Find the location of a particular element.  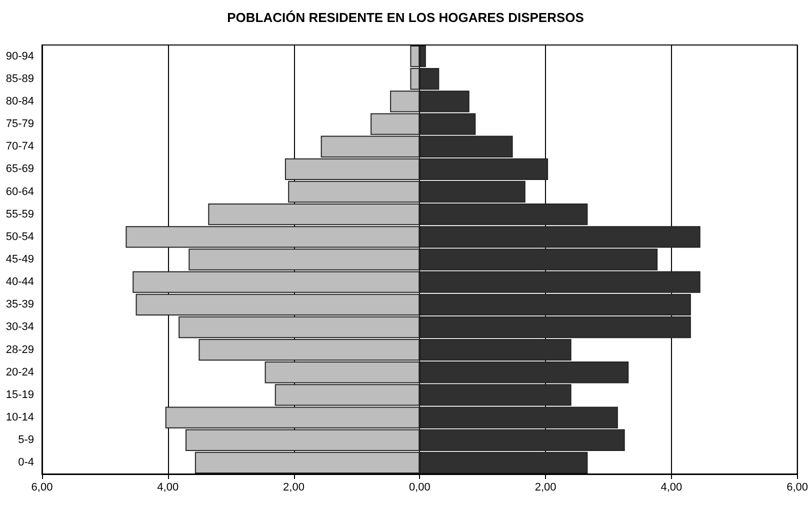

chart-title: POBLACIÓN RESIDENTE EN LOS HOGARES DISPERSOS is located at coordinates (405, 17).